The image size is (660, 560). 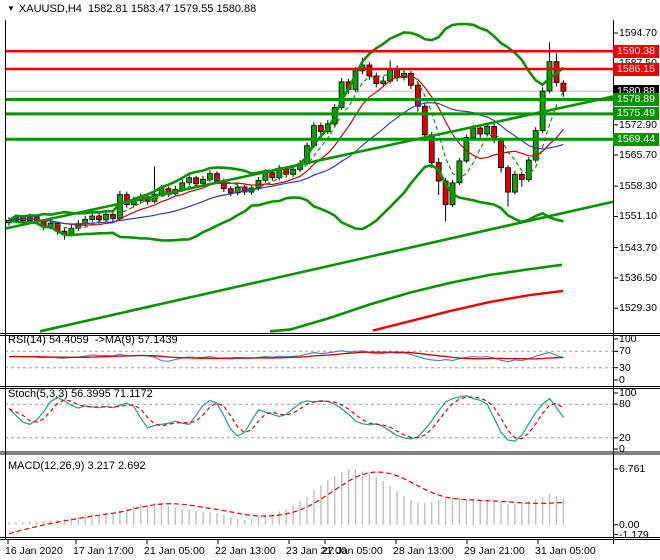 What do you see at coordinates (636, 69) in the screenshot?
I see `price-level-badge: 1586.15` at bounding box center [636, 69].